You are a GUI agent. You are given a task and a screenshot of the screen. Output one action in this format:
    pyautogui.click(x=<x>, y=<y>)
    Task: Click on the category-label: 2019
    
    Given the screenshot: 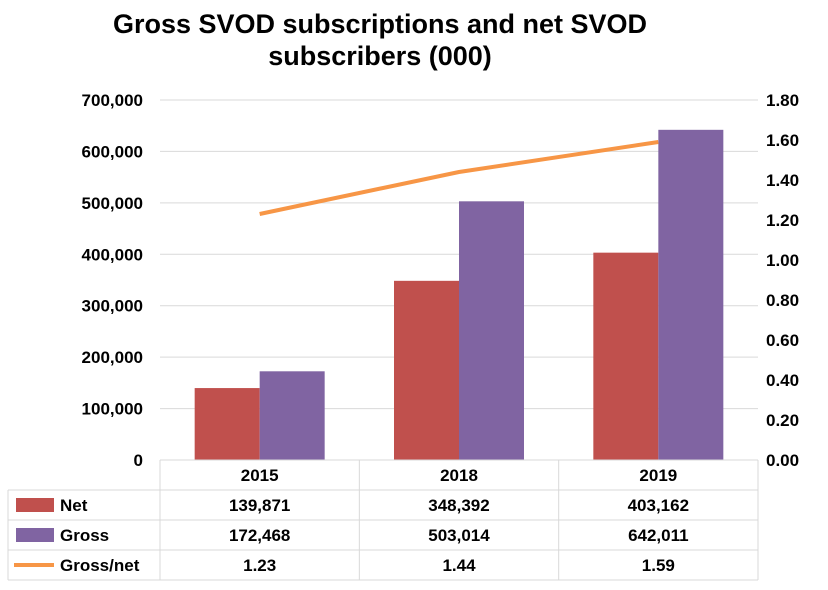 What is the action you would take?
    pyautogui.click(x=658, y=475)
    